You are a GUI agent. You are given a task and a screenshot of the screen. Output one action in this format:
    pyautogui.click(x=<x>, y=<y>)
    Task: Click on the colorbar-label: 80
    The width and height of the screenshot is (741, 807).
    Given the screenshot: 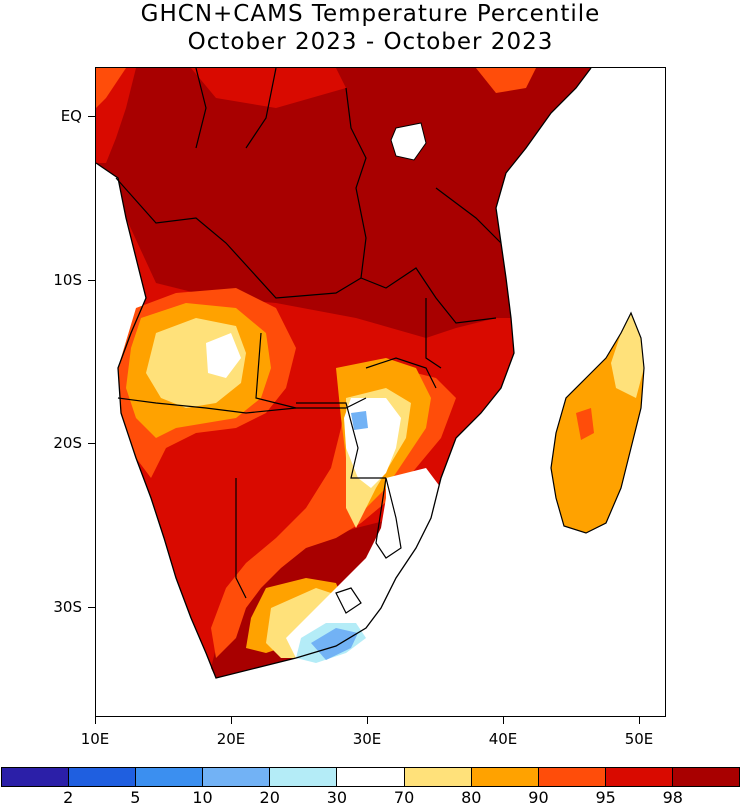 What is the action you would take?
    pyautogui.click(x=471, y=797)
    